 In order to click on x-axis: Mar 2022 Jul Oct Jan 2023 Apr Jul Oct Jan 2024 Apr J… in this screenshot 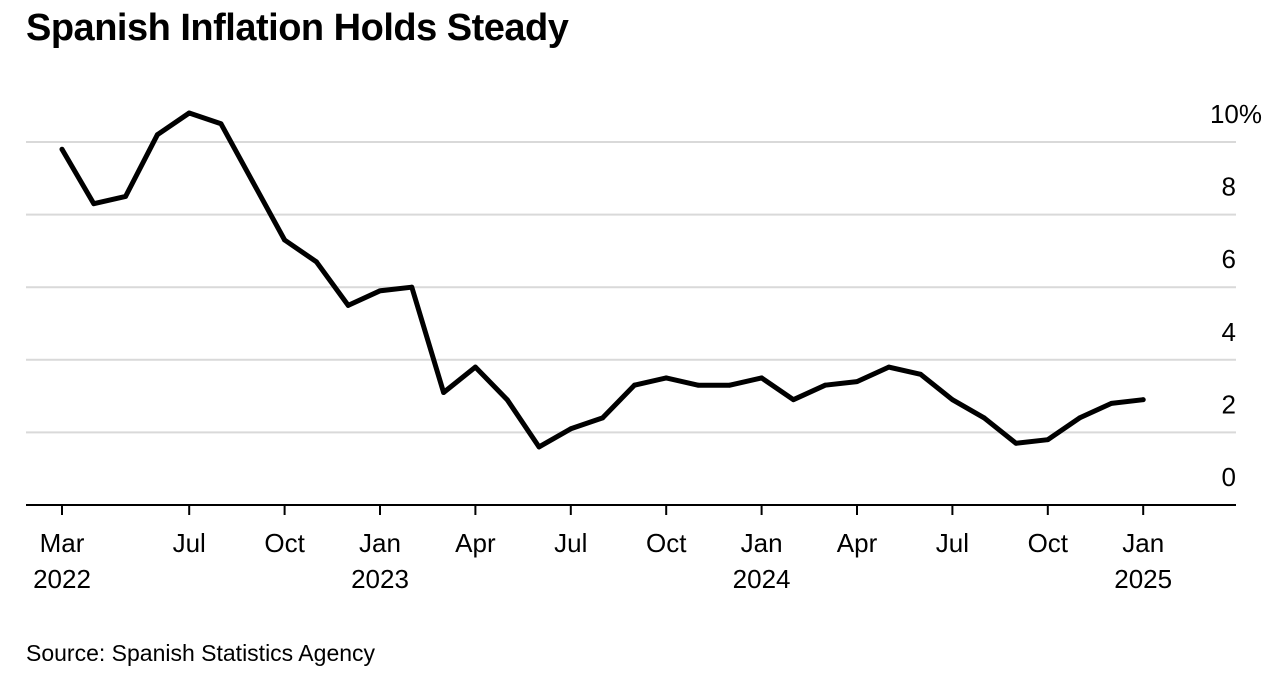, I will do `click(631, 549)`.